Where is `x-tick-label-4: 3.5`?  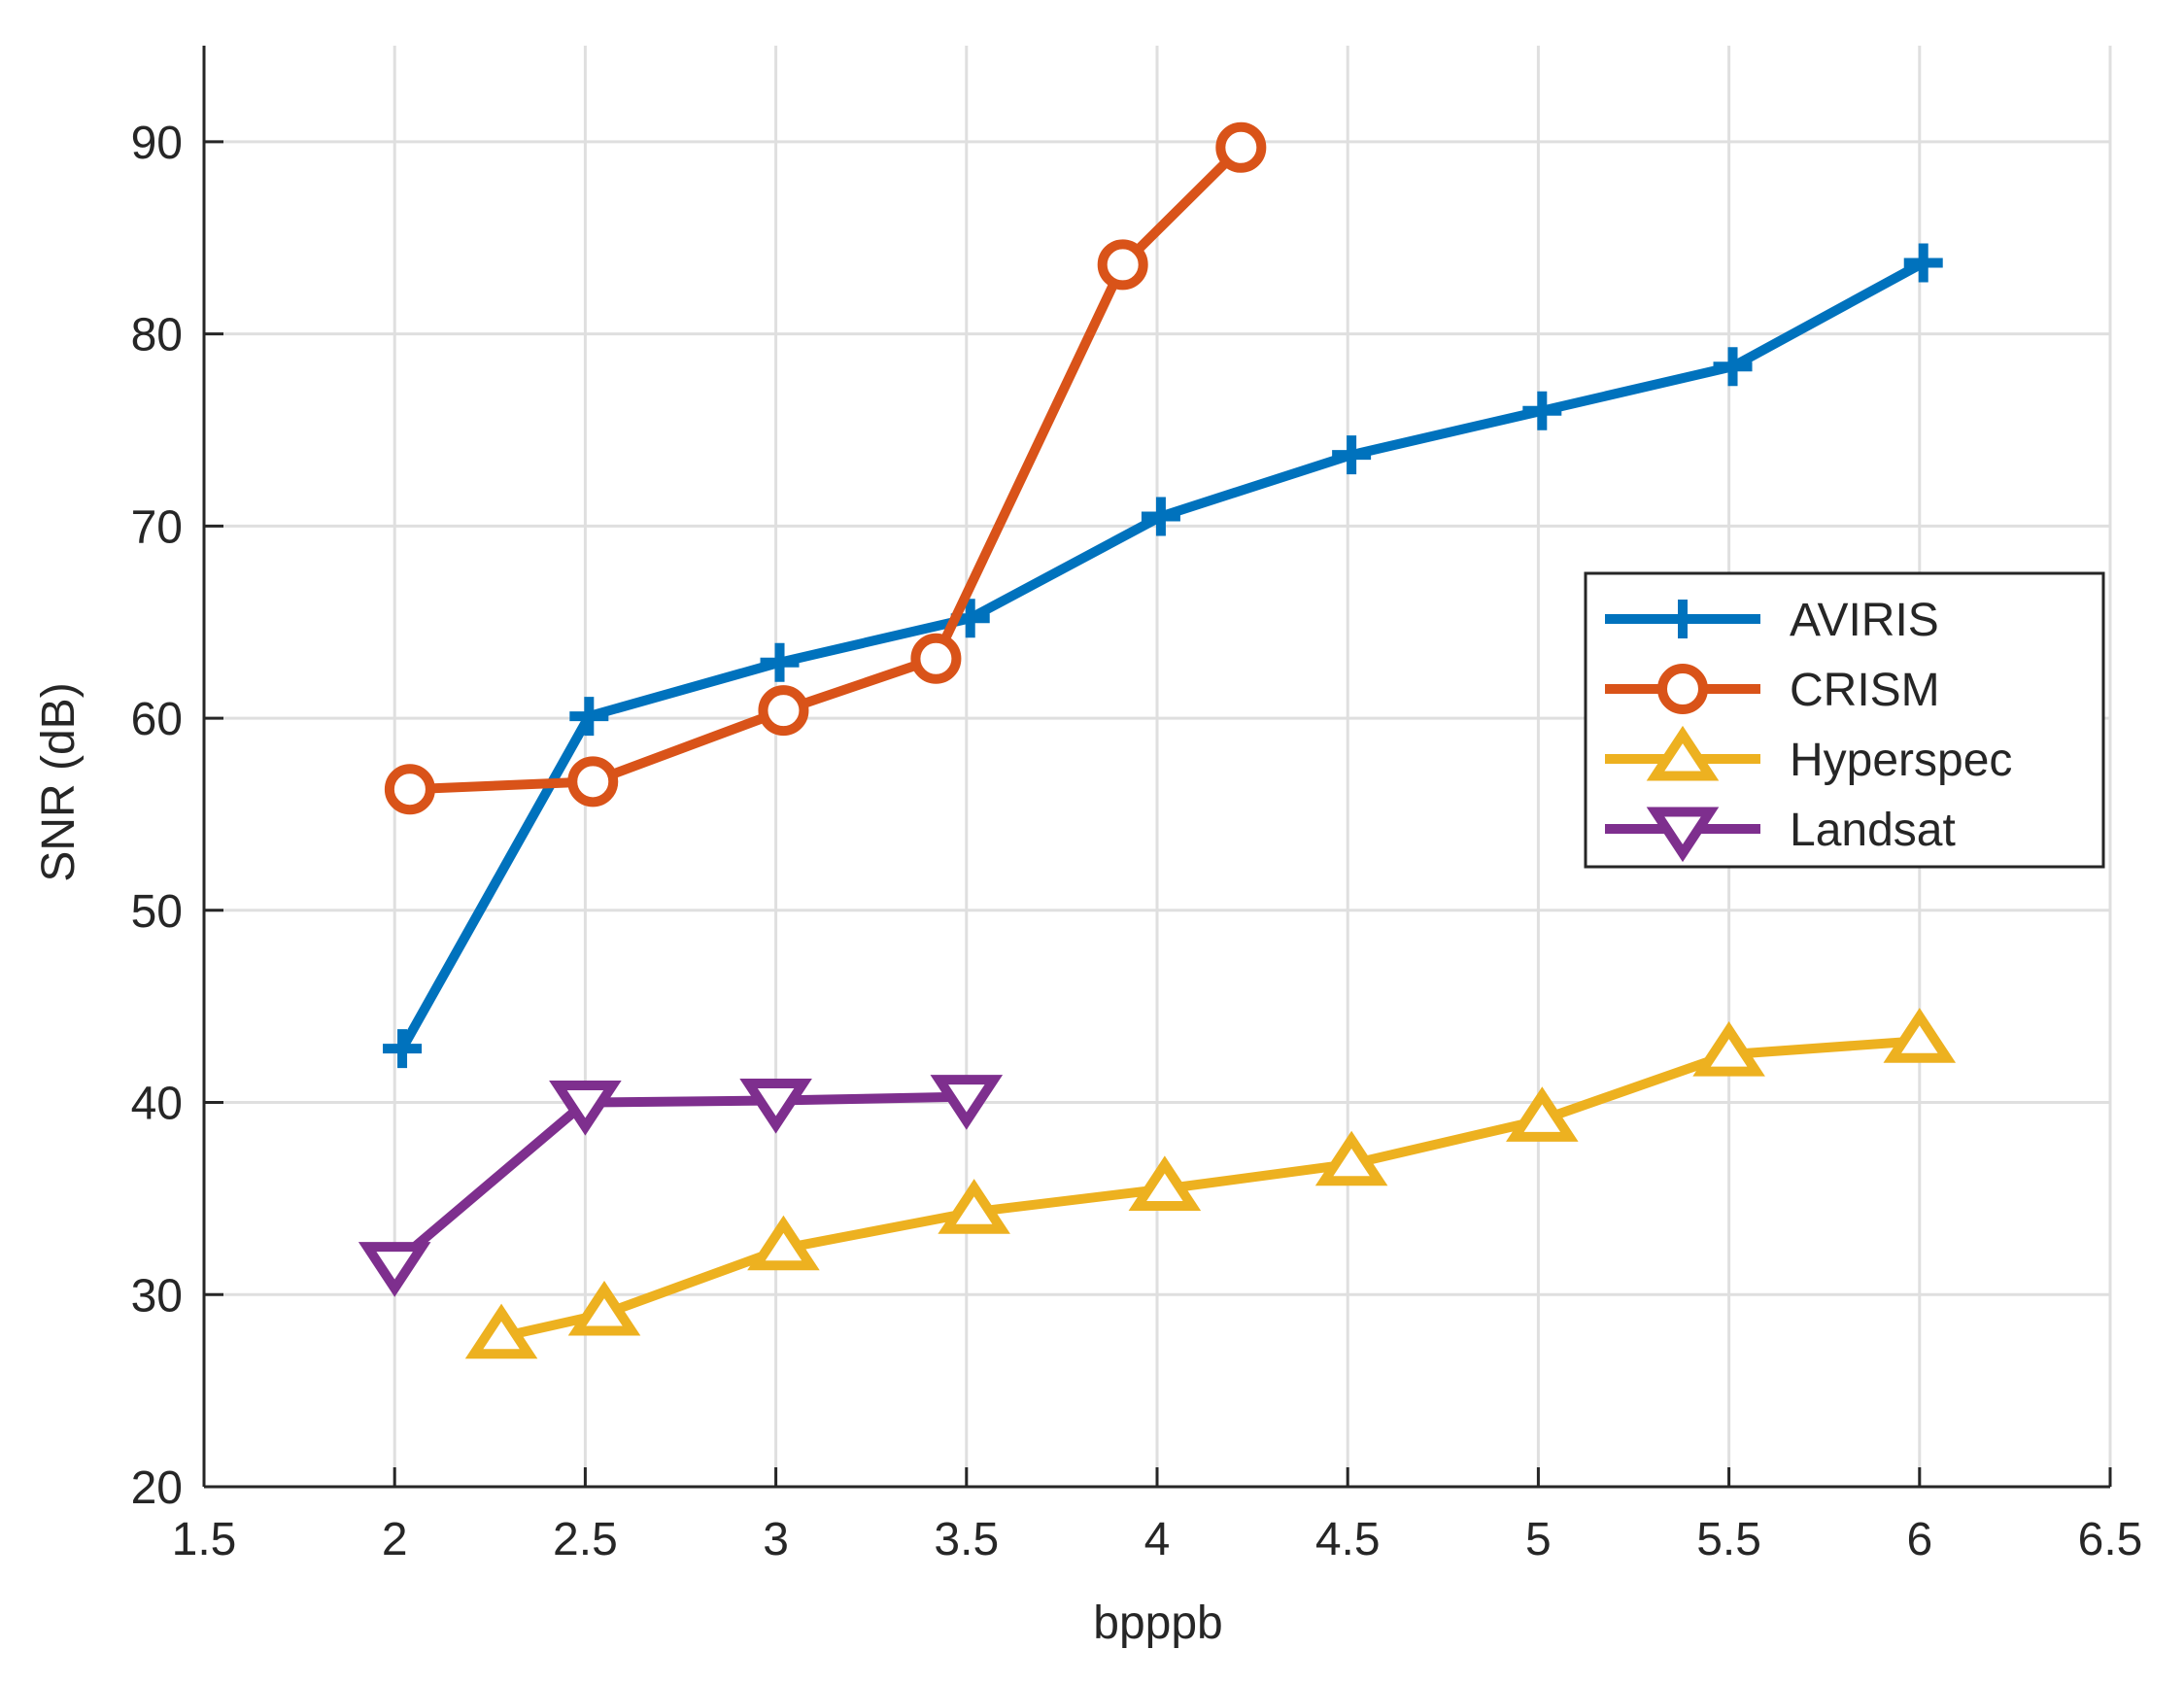 x-tick-label-4: 3.5 is located at coordinates (966, 1539).